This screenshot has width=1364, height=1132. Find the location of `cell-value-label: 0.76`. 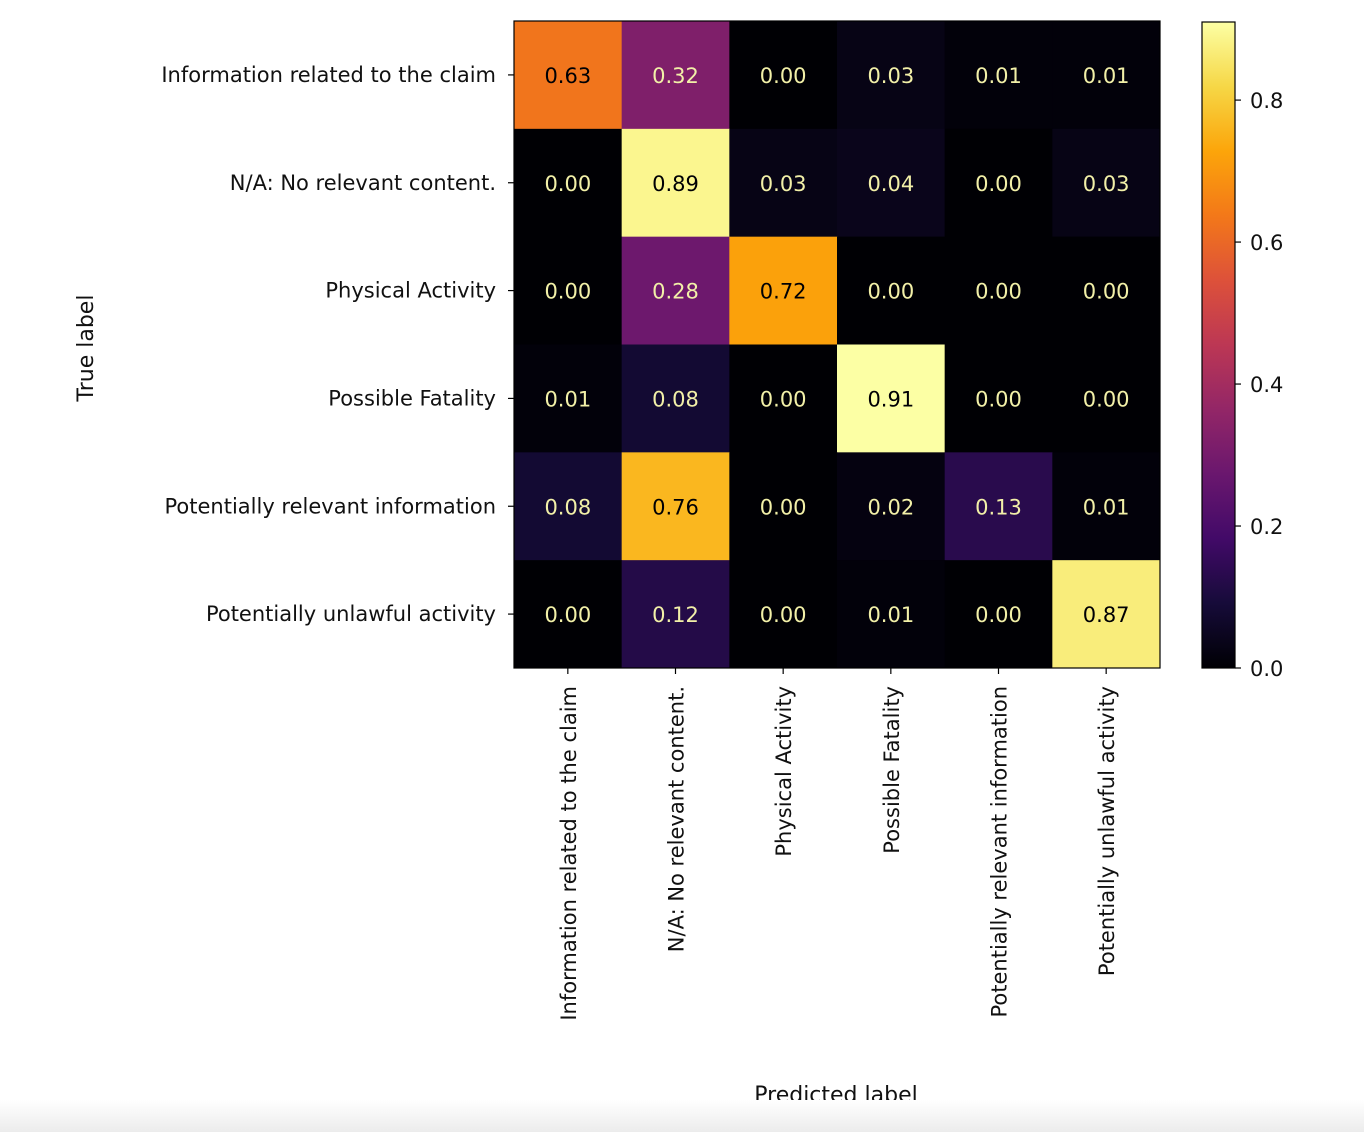

cell-value-label: 0.76 is located at coordinates (675, 507).